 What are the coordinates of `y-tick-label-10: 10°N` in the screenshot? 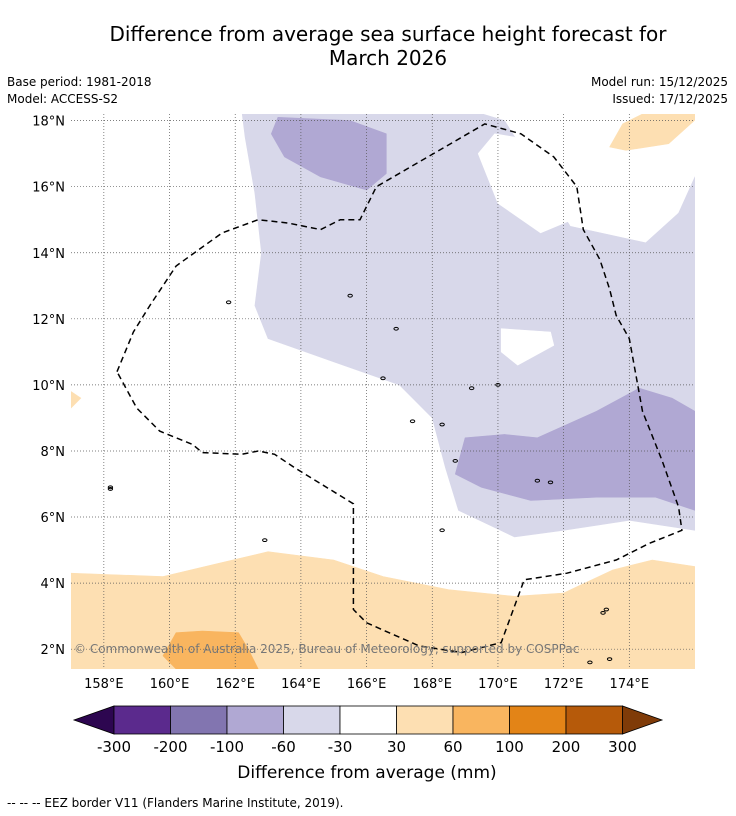 It's located at (48, 386).